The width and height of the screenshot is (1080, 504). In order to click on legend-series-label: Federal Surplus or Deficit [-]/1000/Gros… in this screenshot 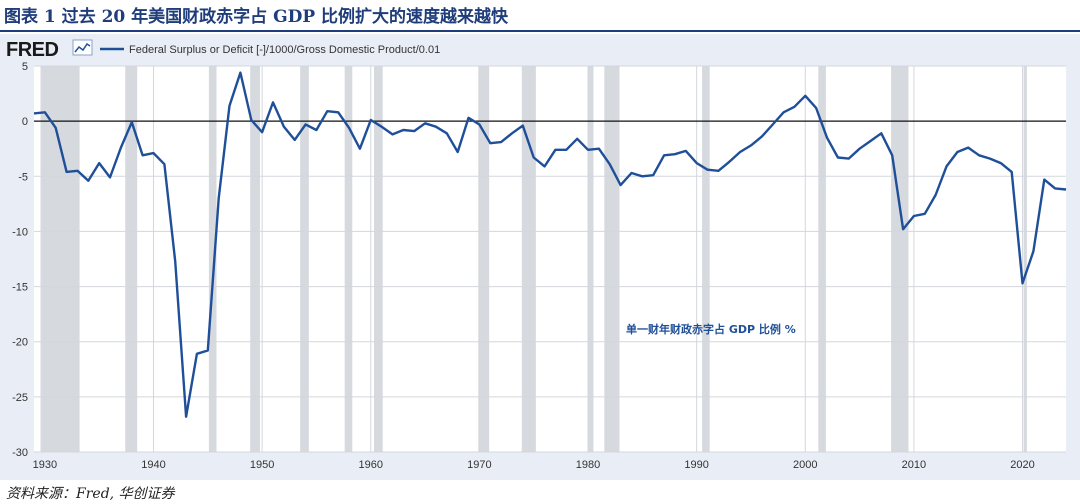, I will do `click(284, 50)`.